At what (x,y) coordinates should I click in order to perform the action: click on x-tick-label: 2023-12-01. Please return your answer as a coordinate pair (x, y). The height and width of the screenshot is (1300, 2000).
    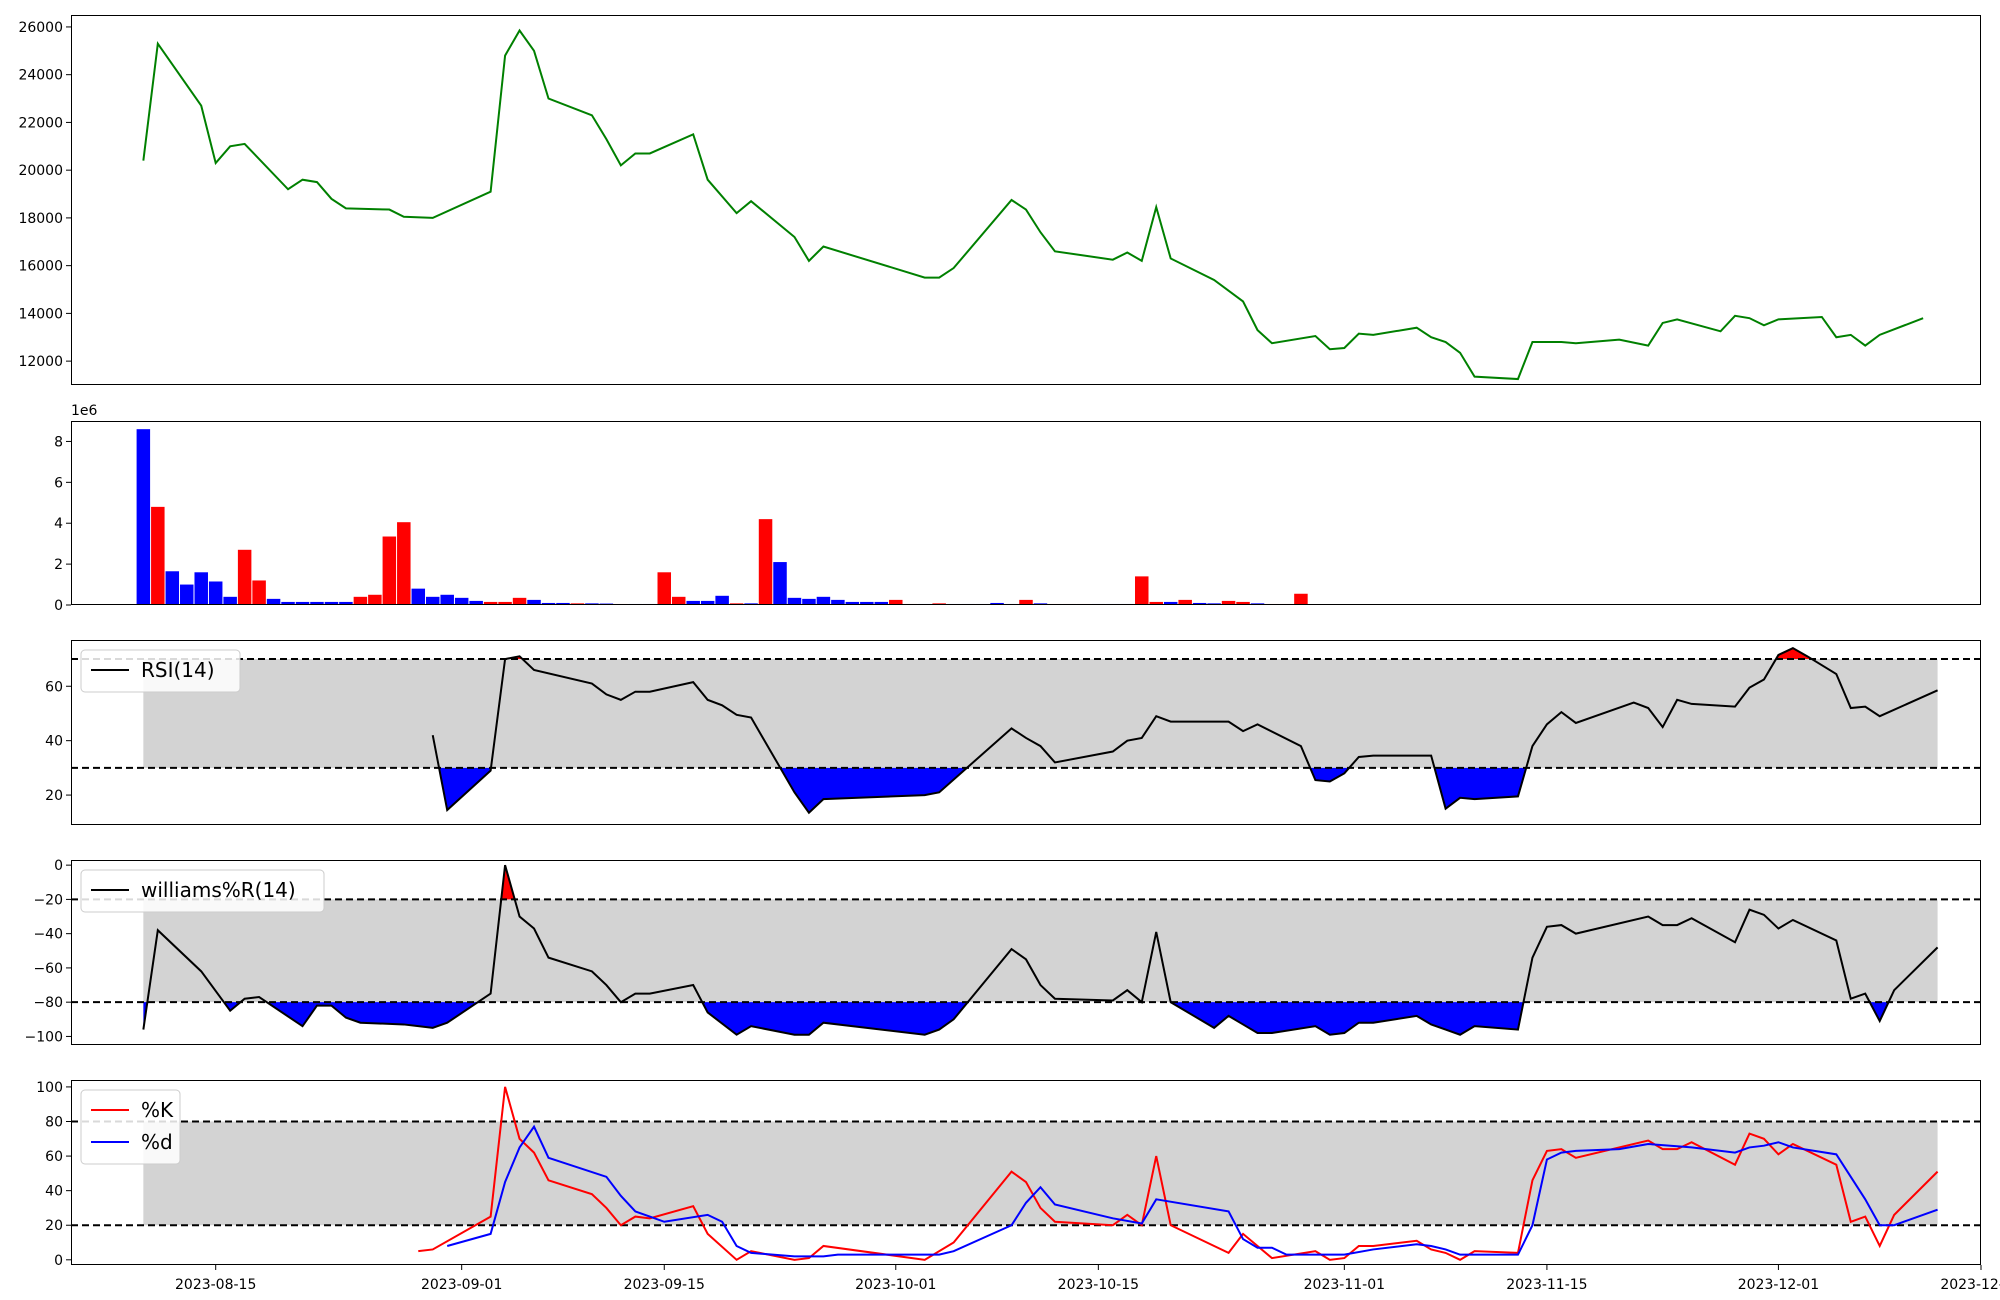
    Looking at the image, I should click on (1778, 1285).